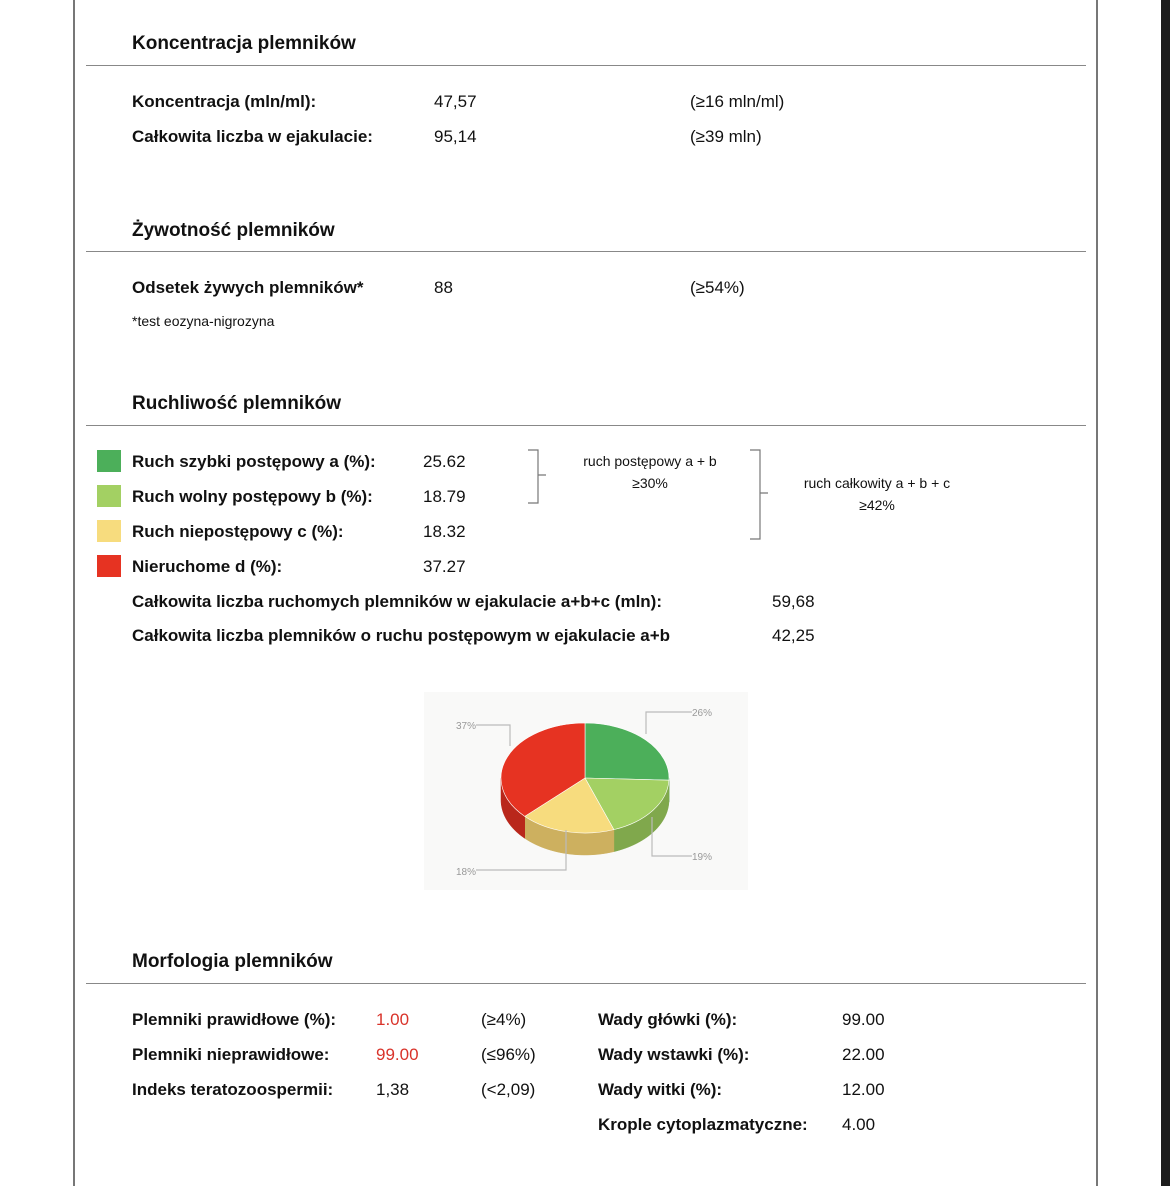  Describe the element at coordinates (877, 483) in the screenshot. I see `total-motility-label-text: ruch całkowity a + b + c` at that location.